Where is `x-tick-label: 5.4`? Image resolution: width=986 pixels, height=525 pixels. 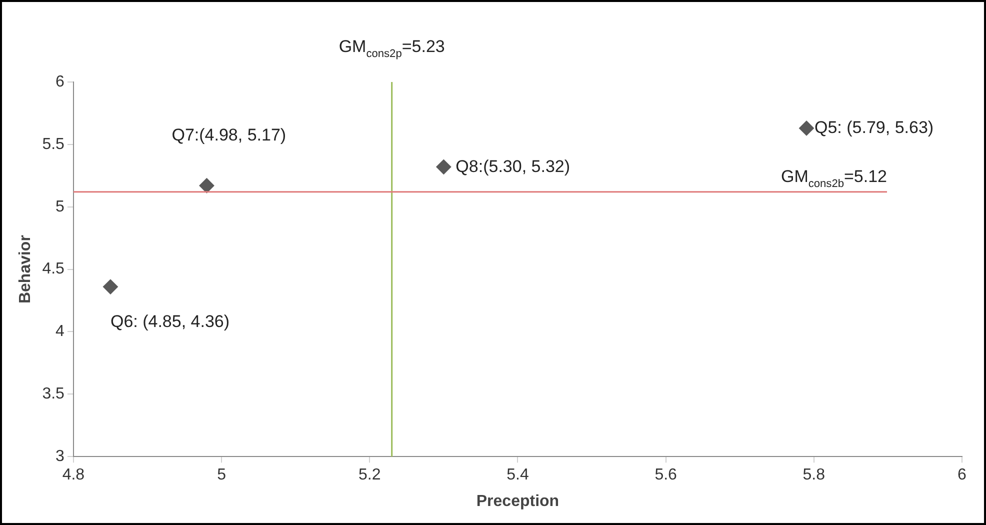 x-tick-label: 5.4 is located at coordinates (517, 475).